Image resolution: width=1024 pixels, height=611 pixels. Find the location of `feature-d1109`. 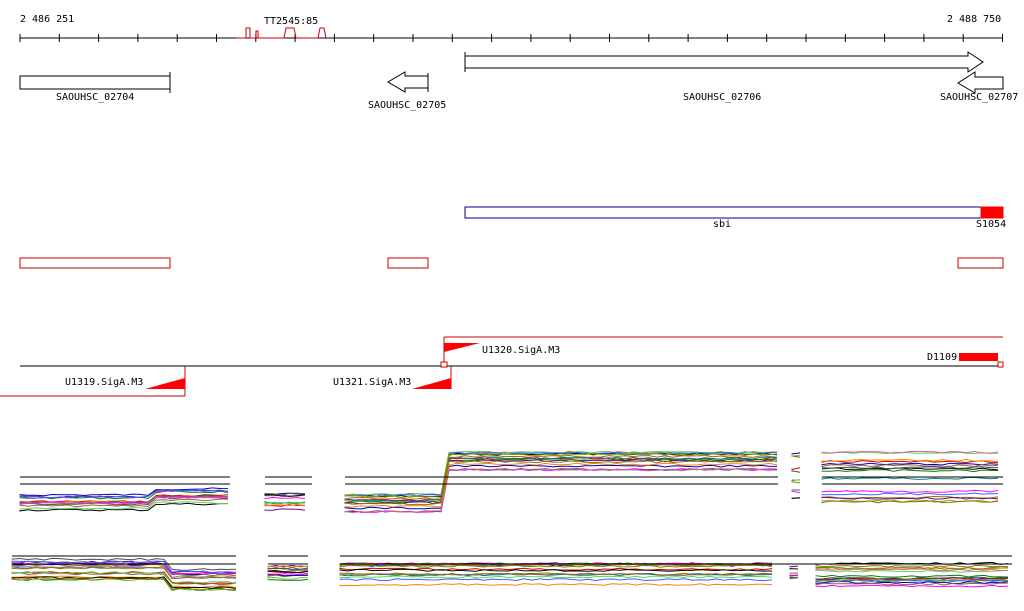

feature-d1109 is located at coordinates (978, 357).